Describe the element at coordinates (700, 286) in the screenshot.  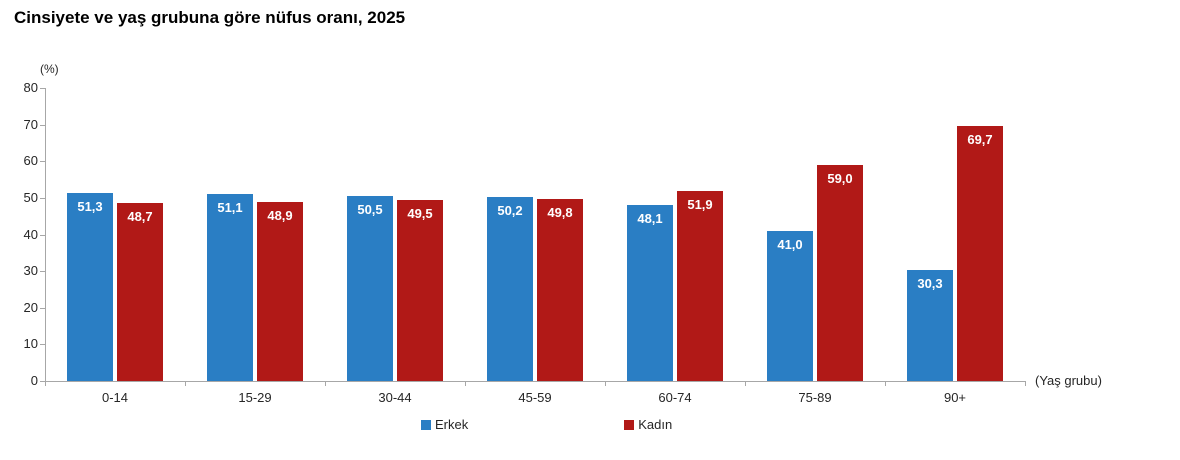
I see `bar-kadin-60-74: 51,9` at that location.